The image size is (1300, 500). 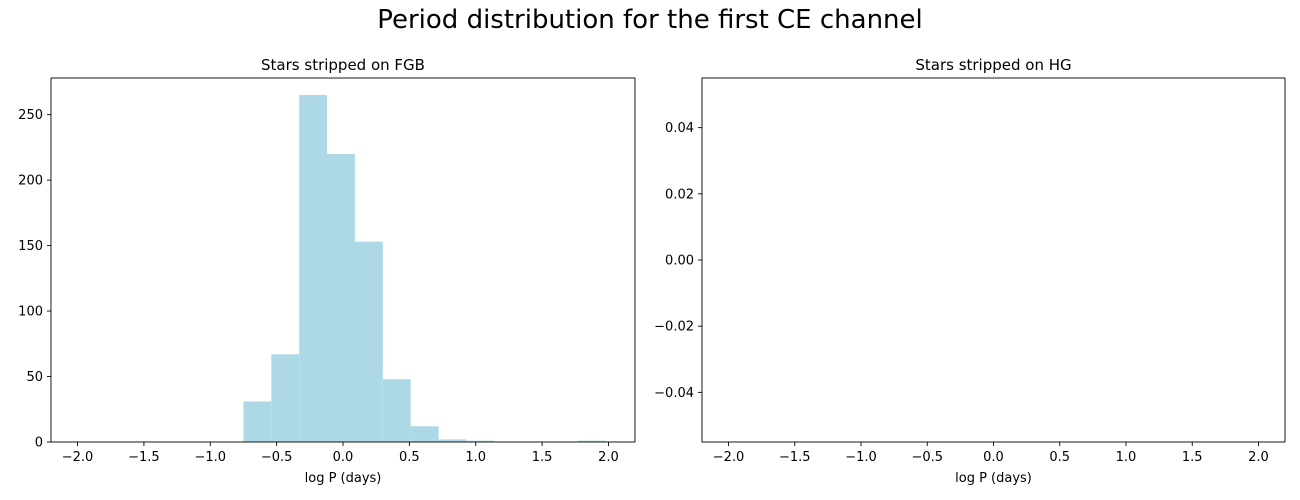 I want to click on y-tick-label: 150, so click(x=30, y=246).